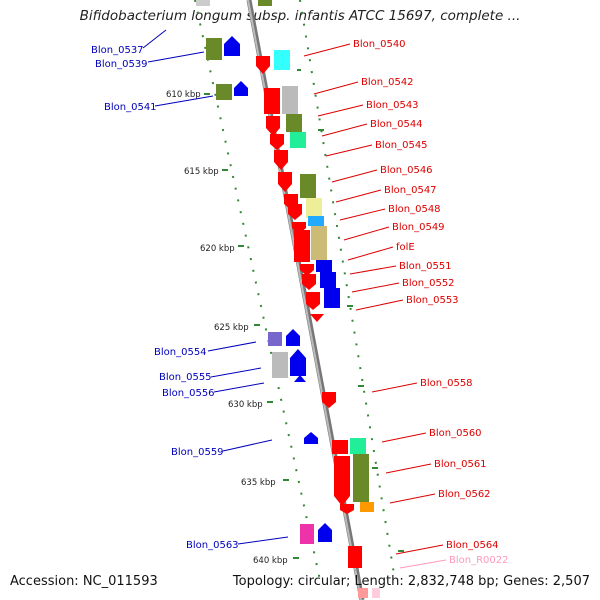  What do you see at coordinates (446, 383) in the screenshot?
I see `gene-label: Blon_0558` at bounding box center [446, 383].